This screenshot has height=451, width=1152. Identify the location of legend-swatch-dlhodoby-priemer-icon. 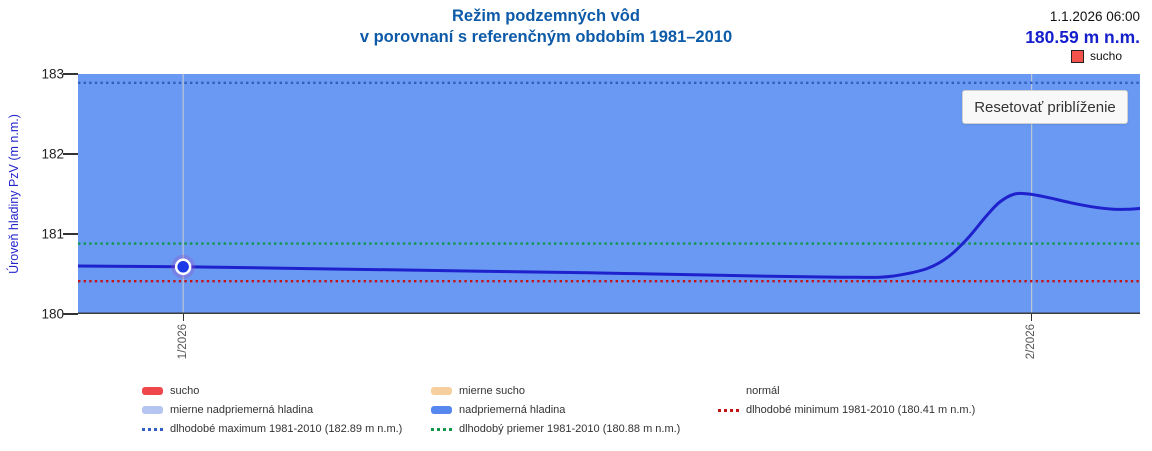
(441, 429).